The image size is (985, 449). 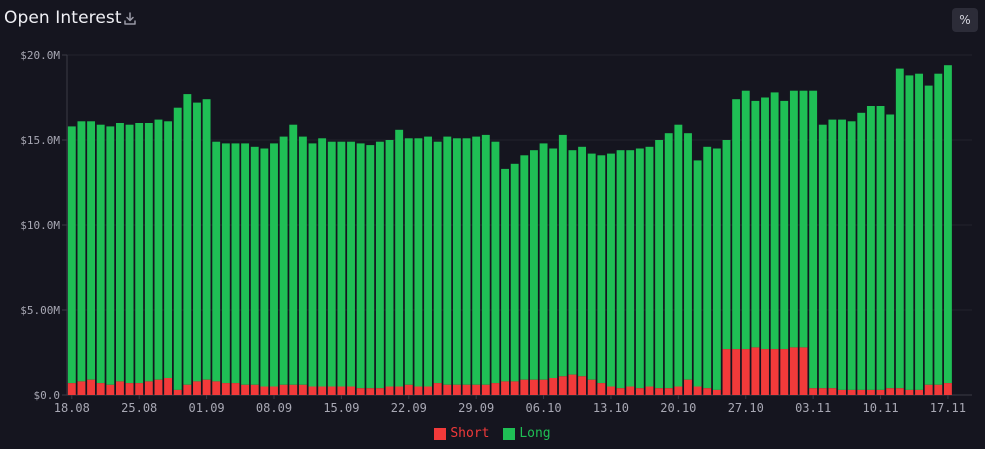 I want to click on percent-toggle-button: %, so click(x=965, y=20).